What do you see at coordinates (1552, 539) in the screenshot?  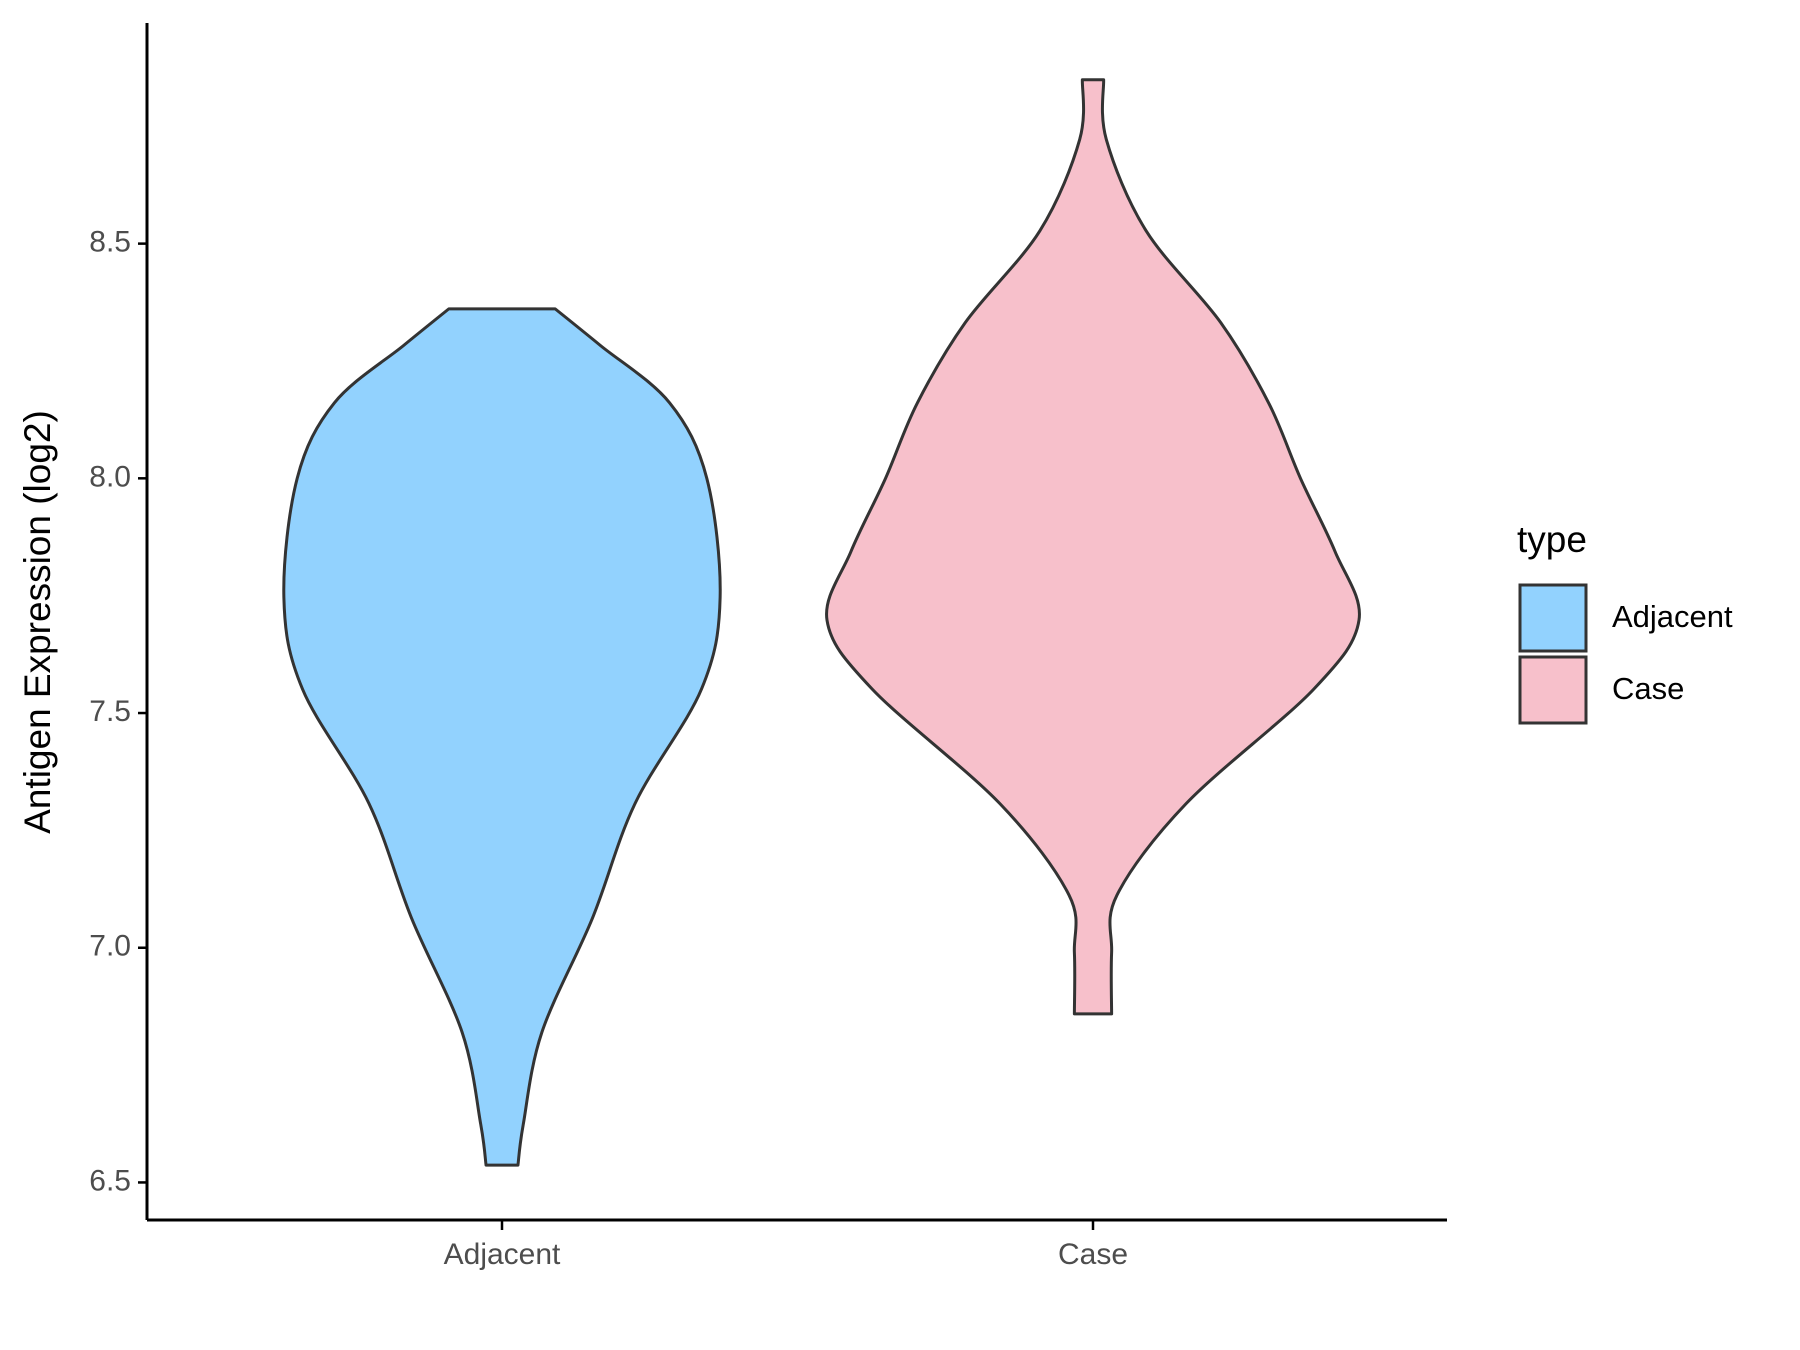 I see `legend-title: type` at bounding box center [1552, 539].